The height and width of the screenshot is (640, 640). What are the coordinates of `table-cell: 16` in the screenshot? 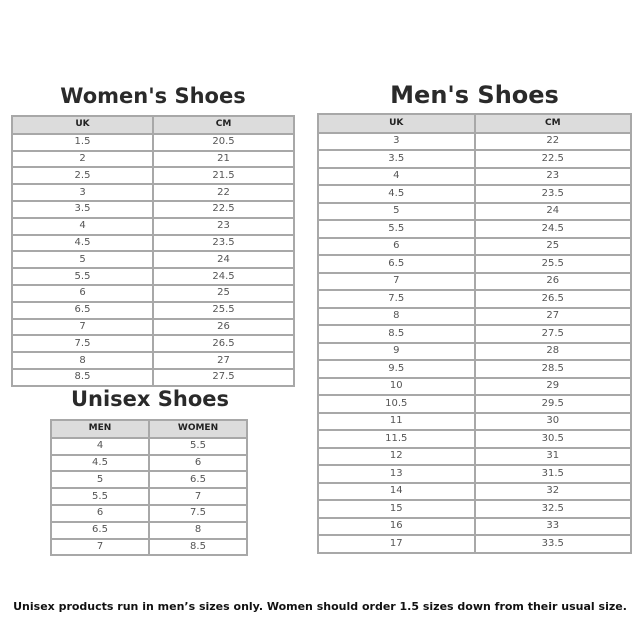 It's located at (396, 526).